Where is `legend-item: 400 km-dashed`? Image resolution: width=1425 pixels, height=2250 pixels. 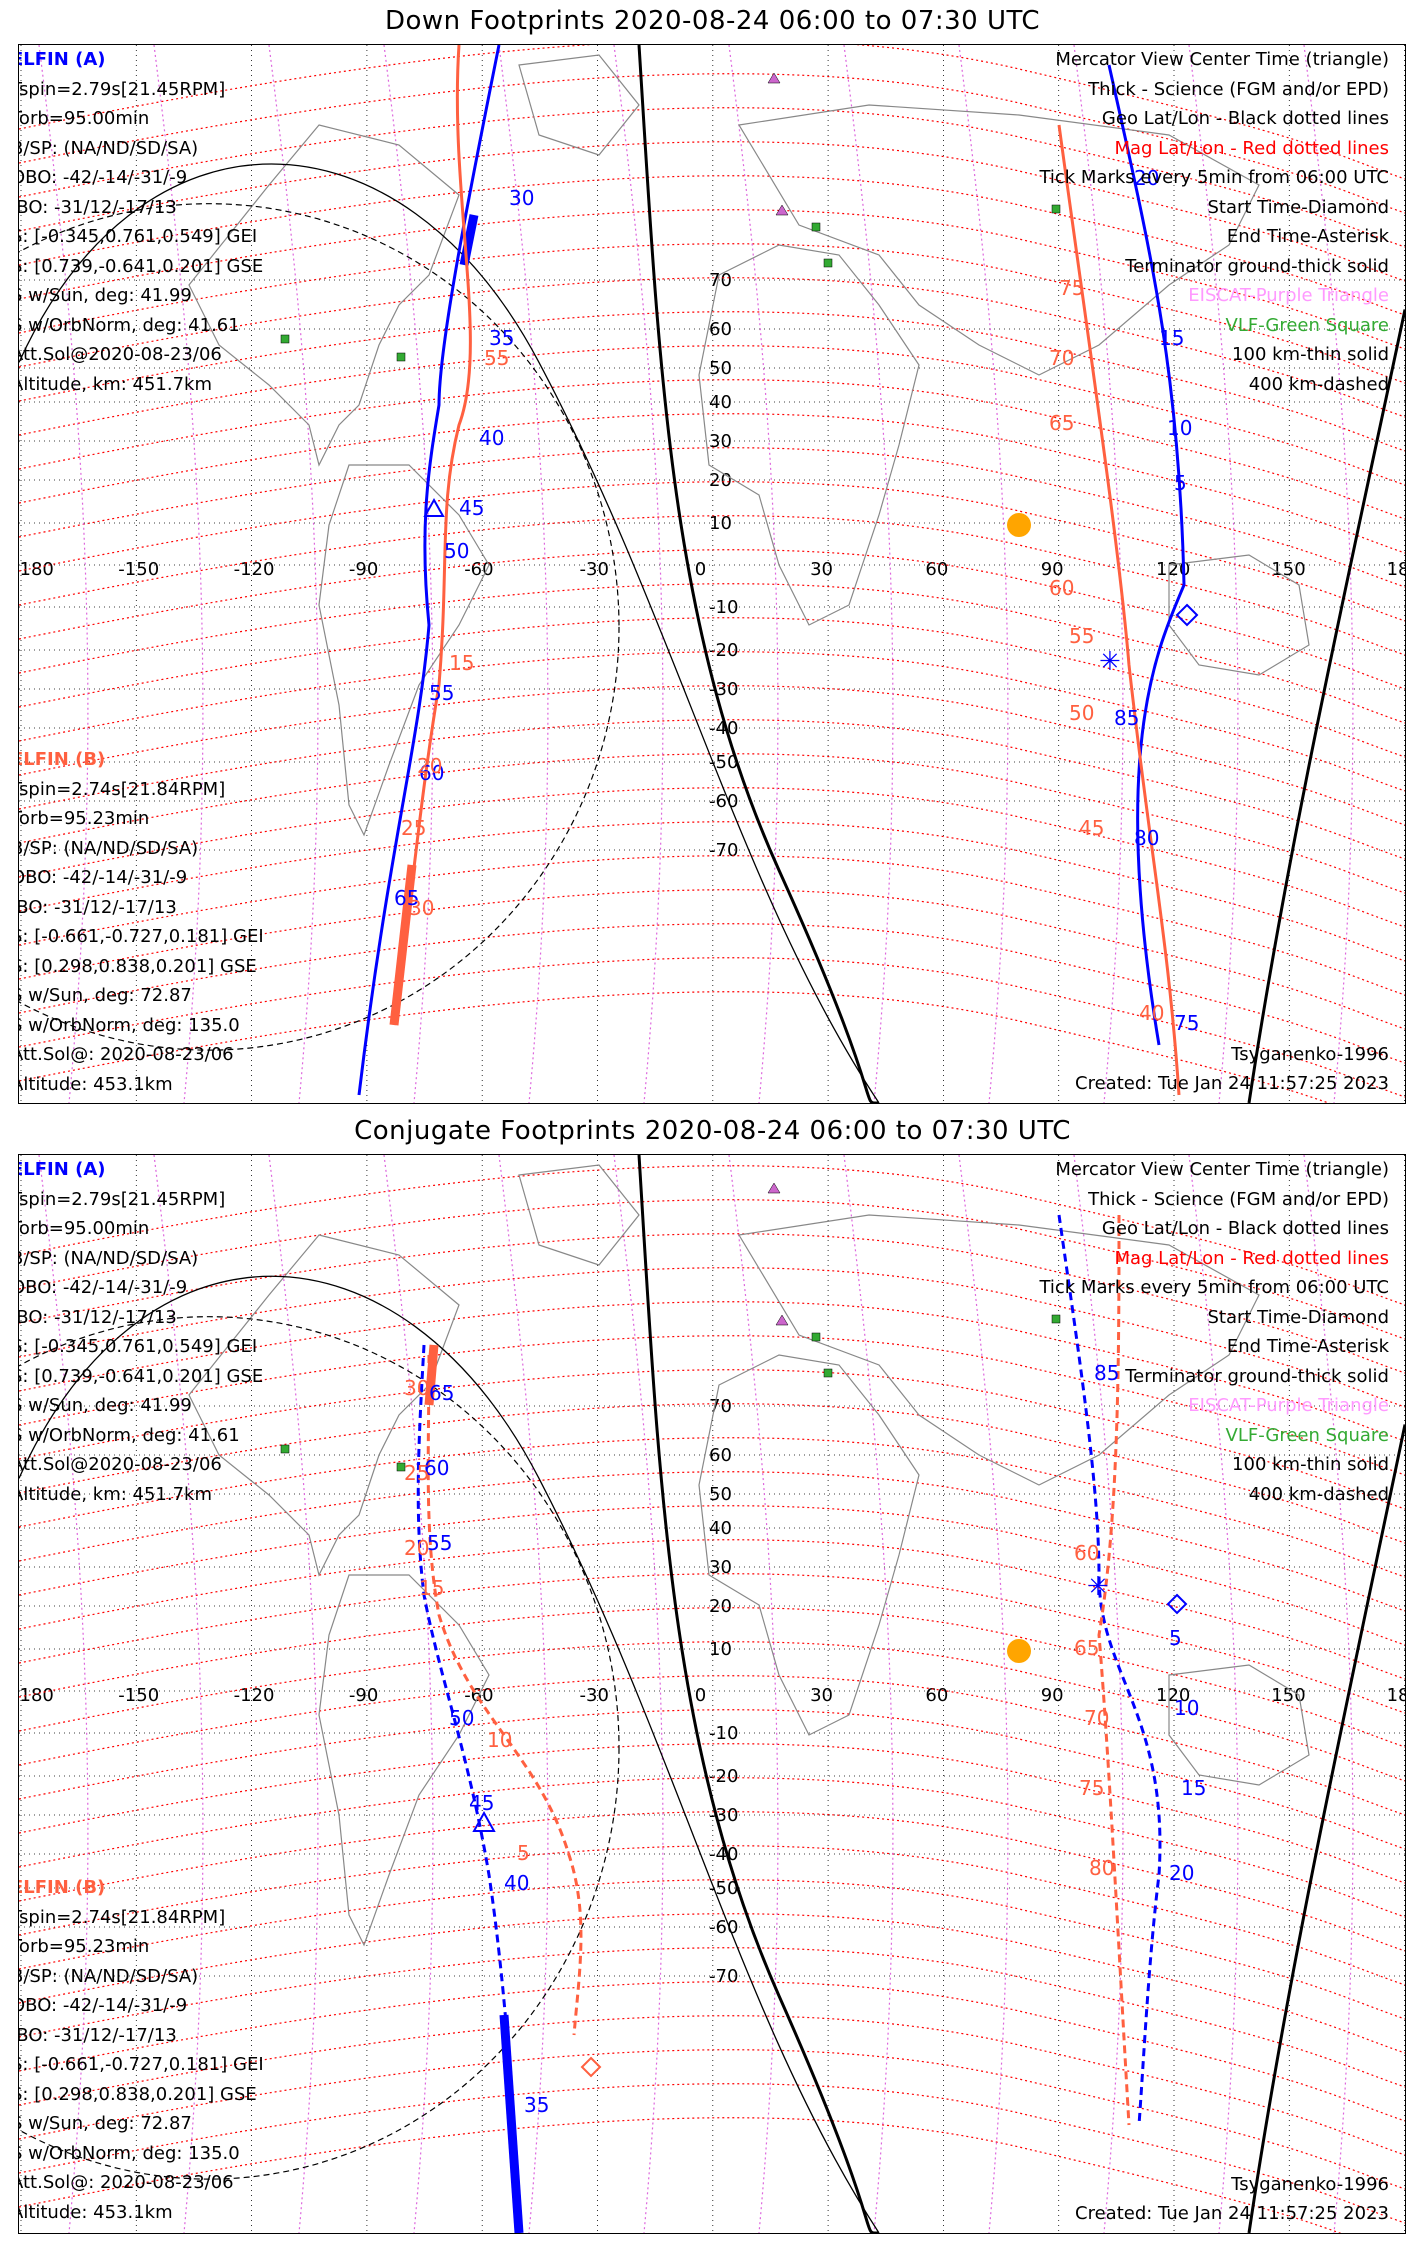
legend-item: 400 km-dashed is located at coordinates (1318, 384).